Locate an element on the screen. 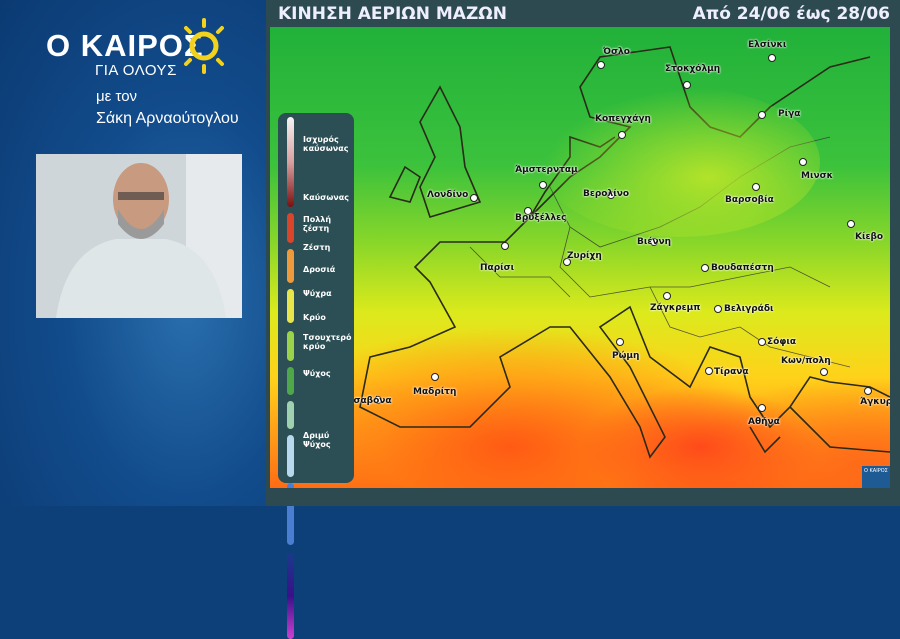 The image size is (900, 639). city-label: Βελιγράδι is located at coordinates (749, 309).